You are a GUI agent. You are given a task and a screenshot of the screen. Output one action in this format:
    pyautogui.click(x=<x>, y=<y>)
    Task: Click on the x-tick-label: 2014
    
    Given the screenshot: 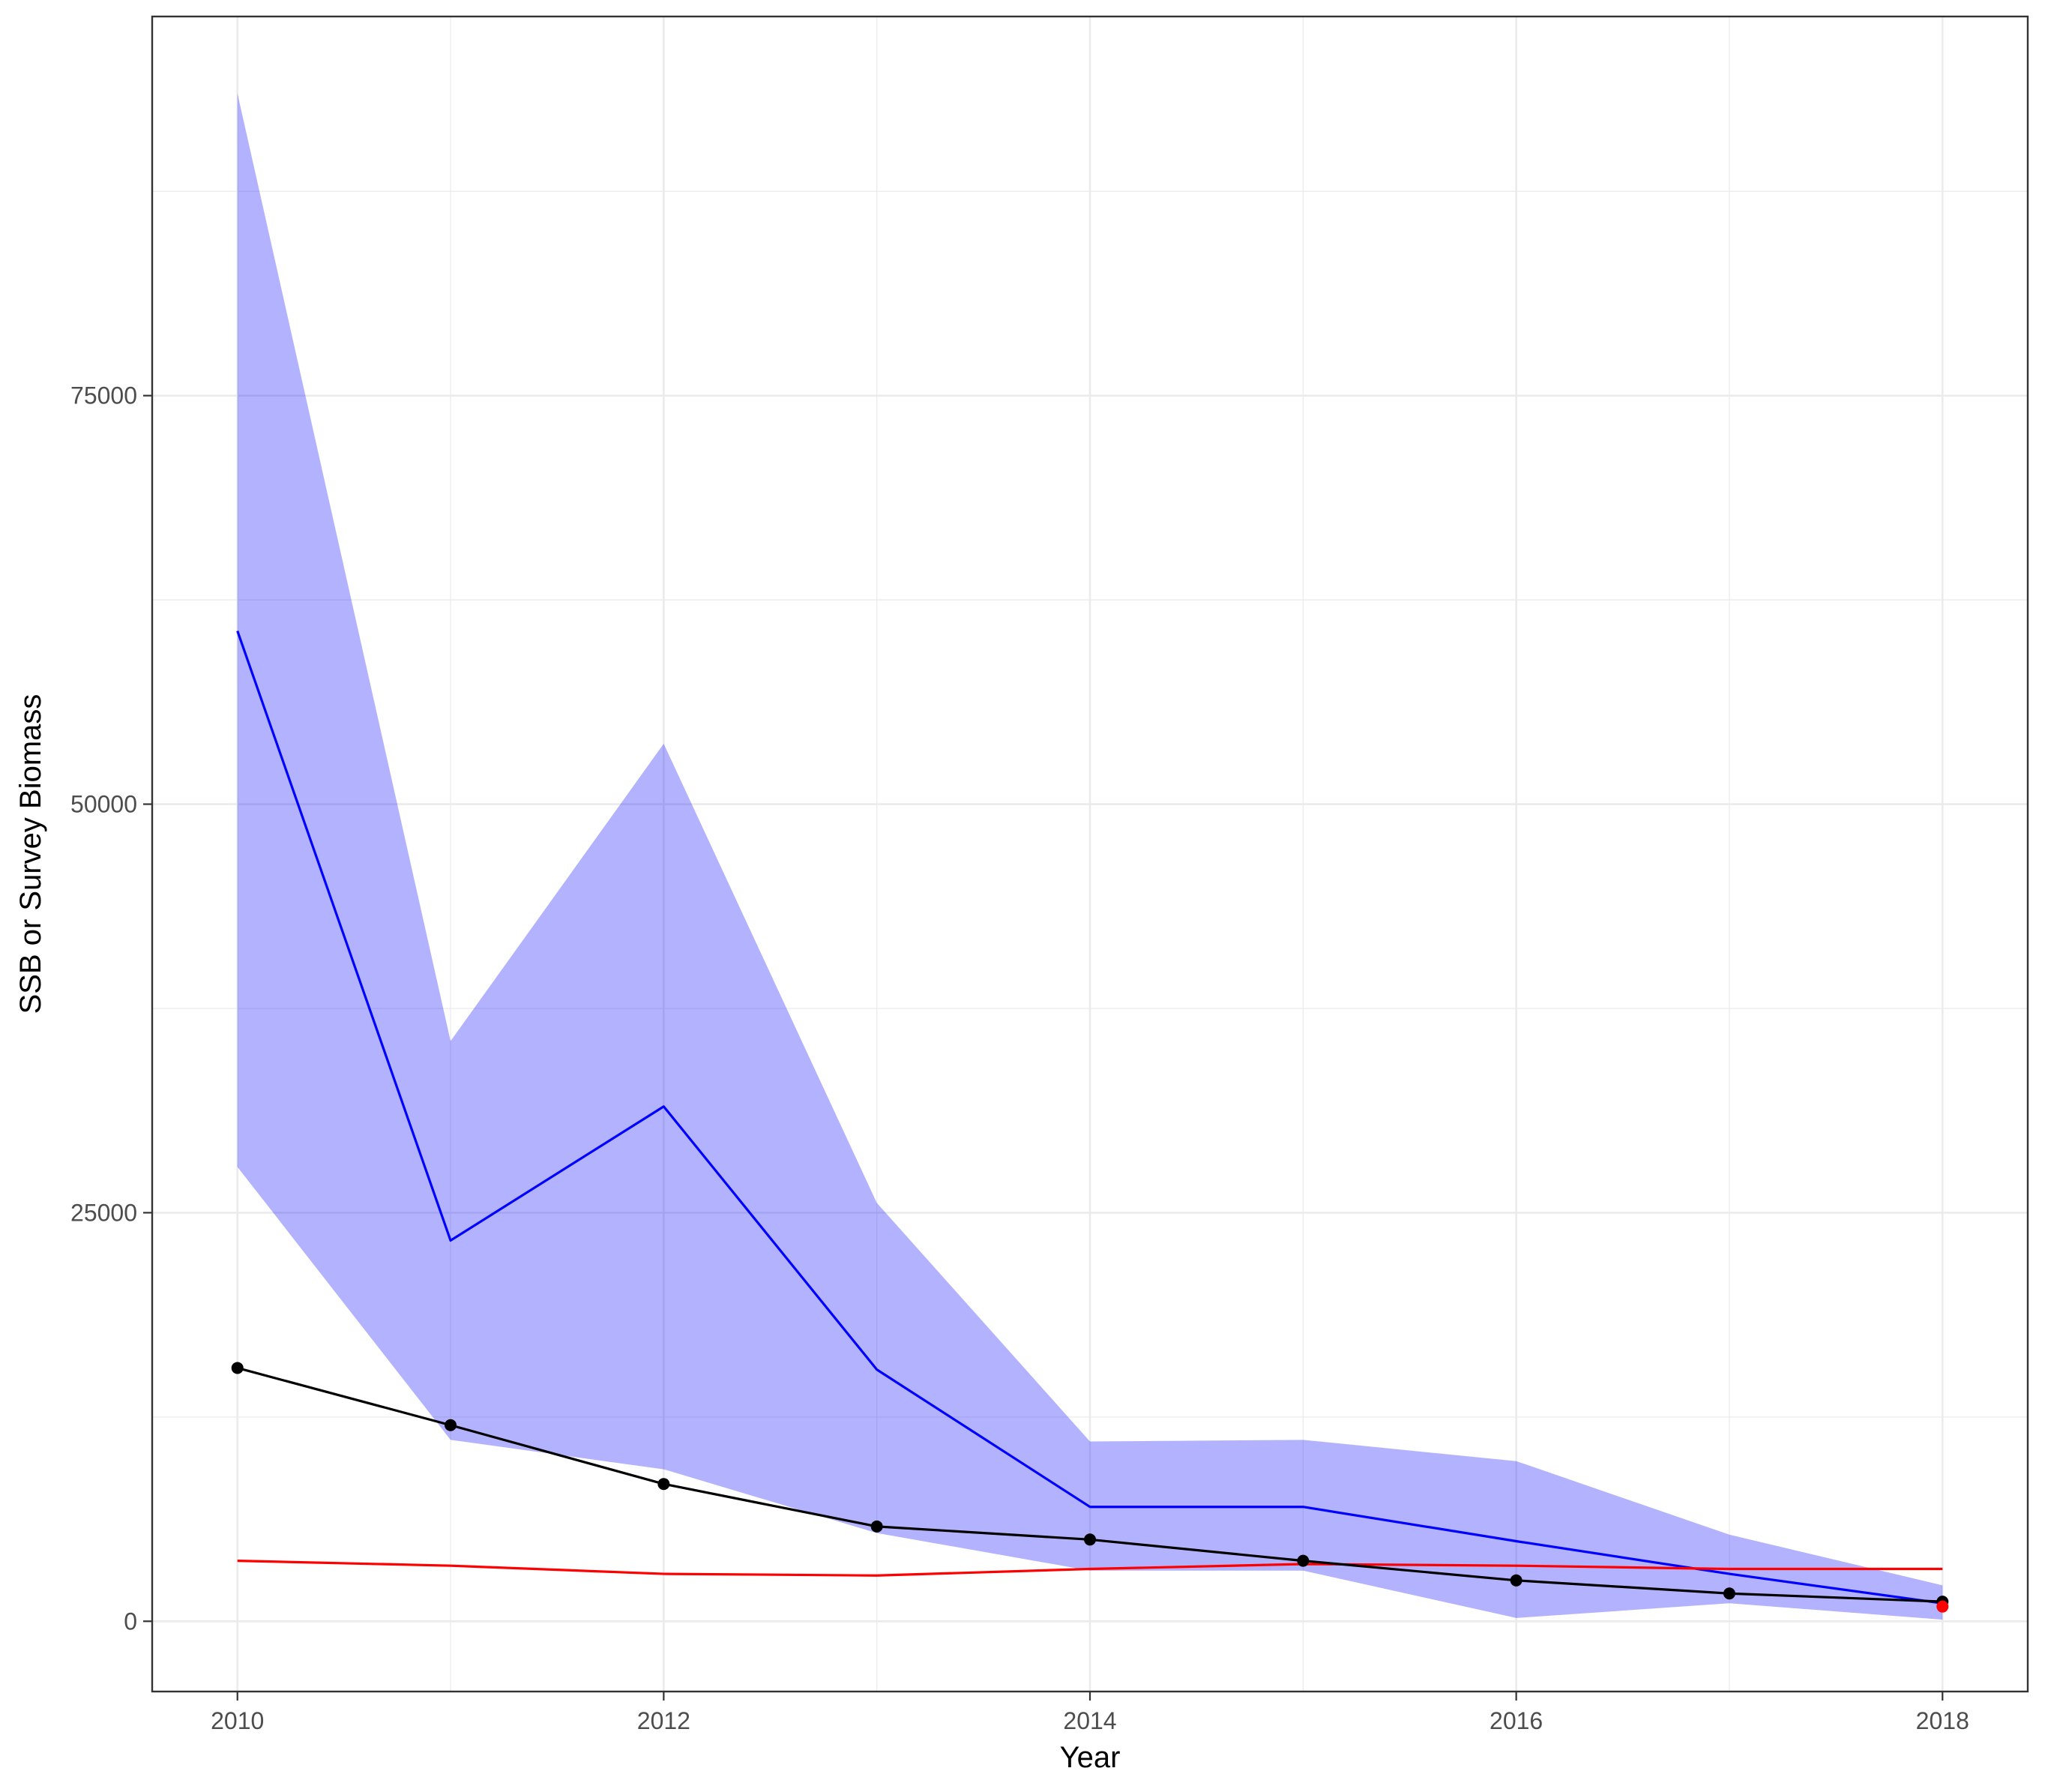 What is the action you would take?
    pyautogui.click(x=1089, y=1720)
    